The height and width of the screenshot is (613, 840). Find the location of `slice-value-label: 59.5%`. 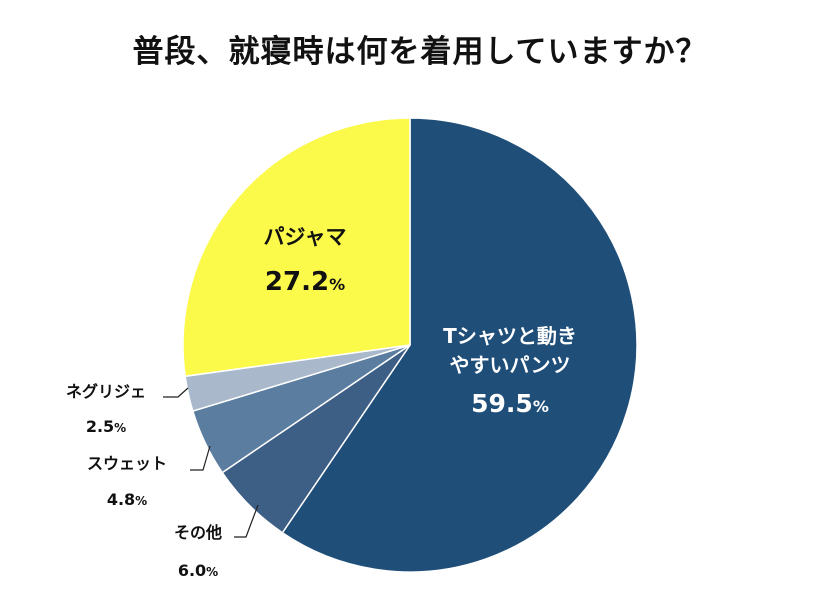

slice-value-label: 59.5% is located at coordinates (510, 403).